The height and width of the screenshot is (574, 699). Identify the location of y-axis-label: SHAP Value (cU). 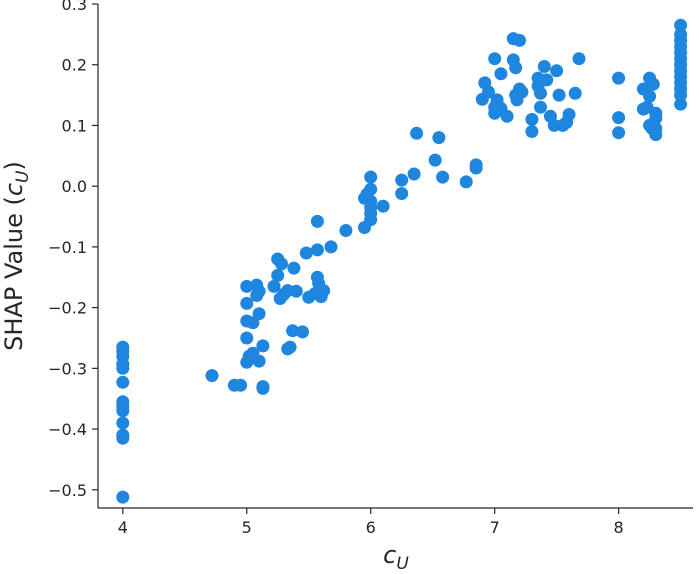
(16, 256).